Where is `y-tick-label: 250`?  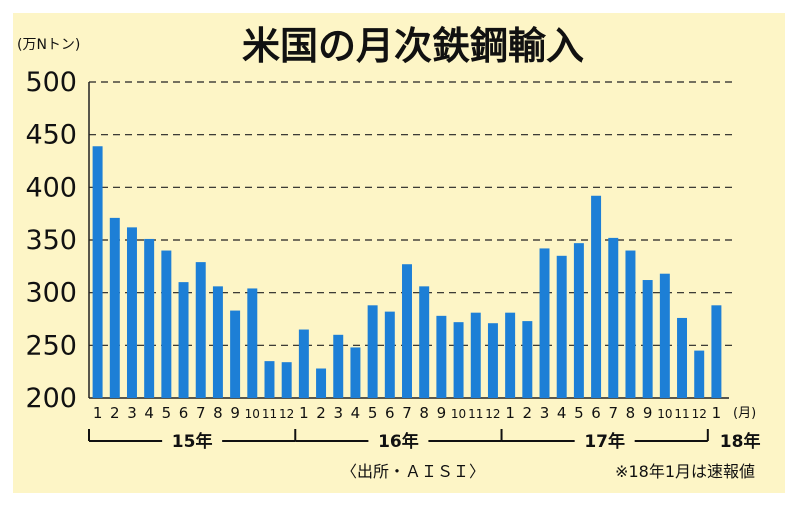
y-tick-label: 250 is located at coordinates (51, 345).